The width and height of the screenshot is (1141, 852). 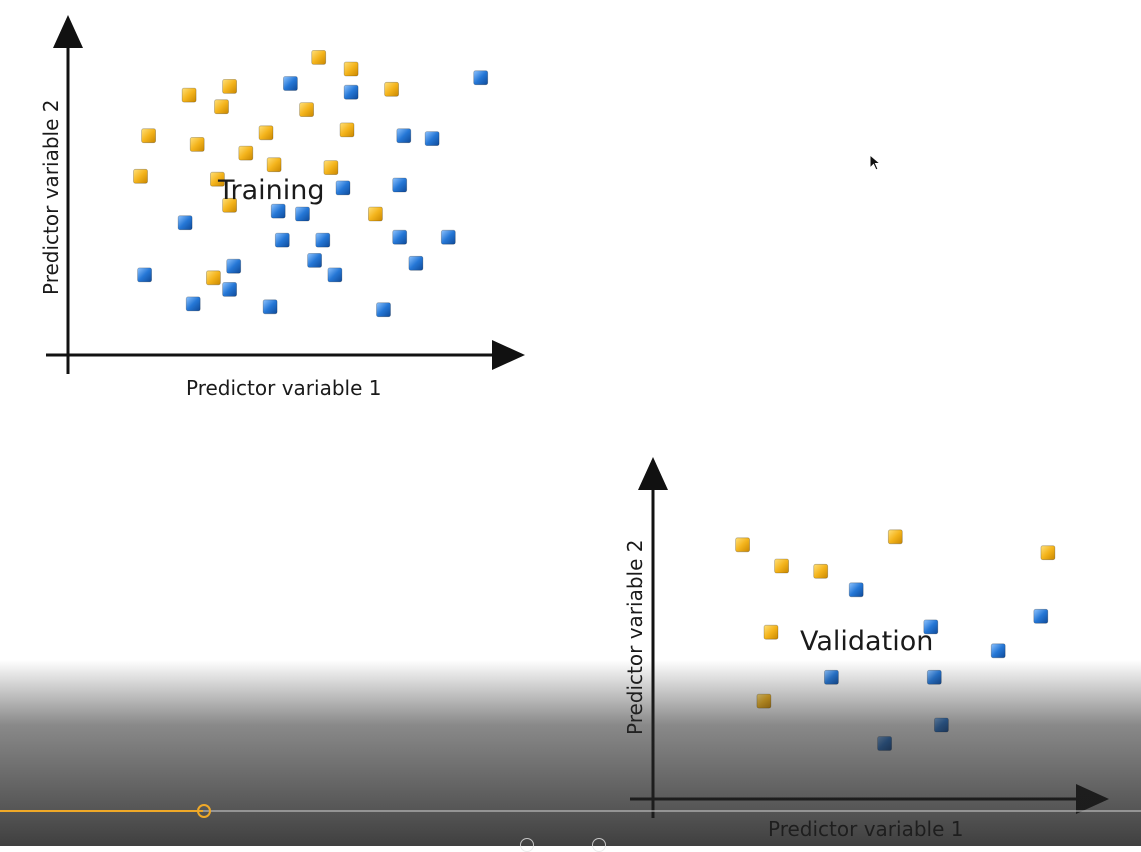 What do you see at coordinates (283, 388) in the screenshot?
I see `training-x-axis-label: Predictor variable 1` at bounding box center [283, 388].